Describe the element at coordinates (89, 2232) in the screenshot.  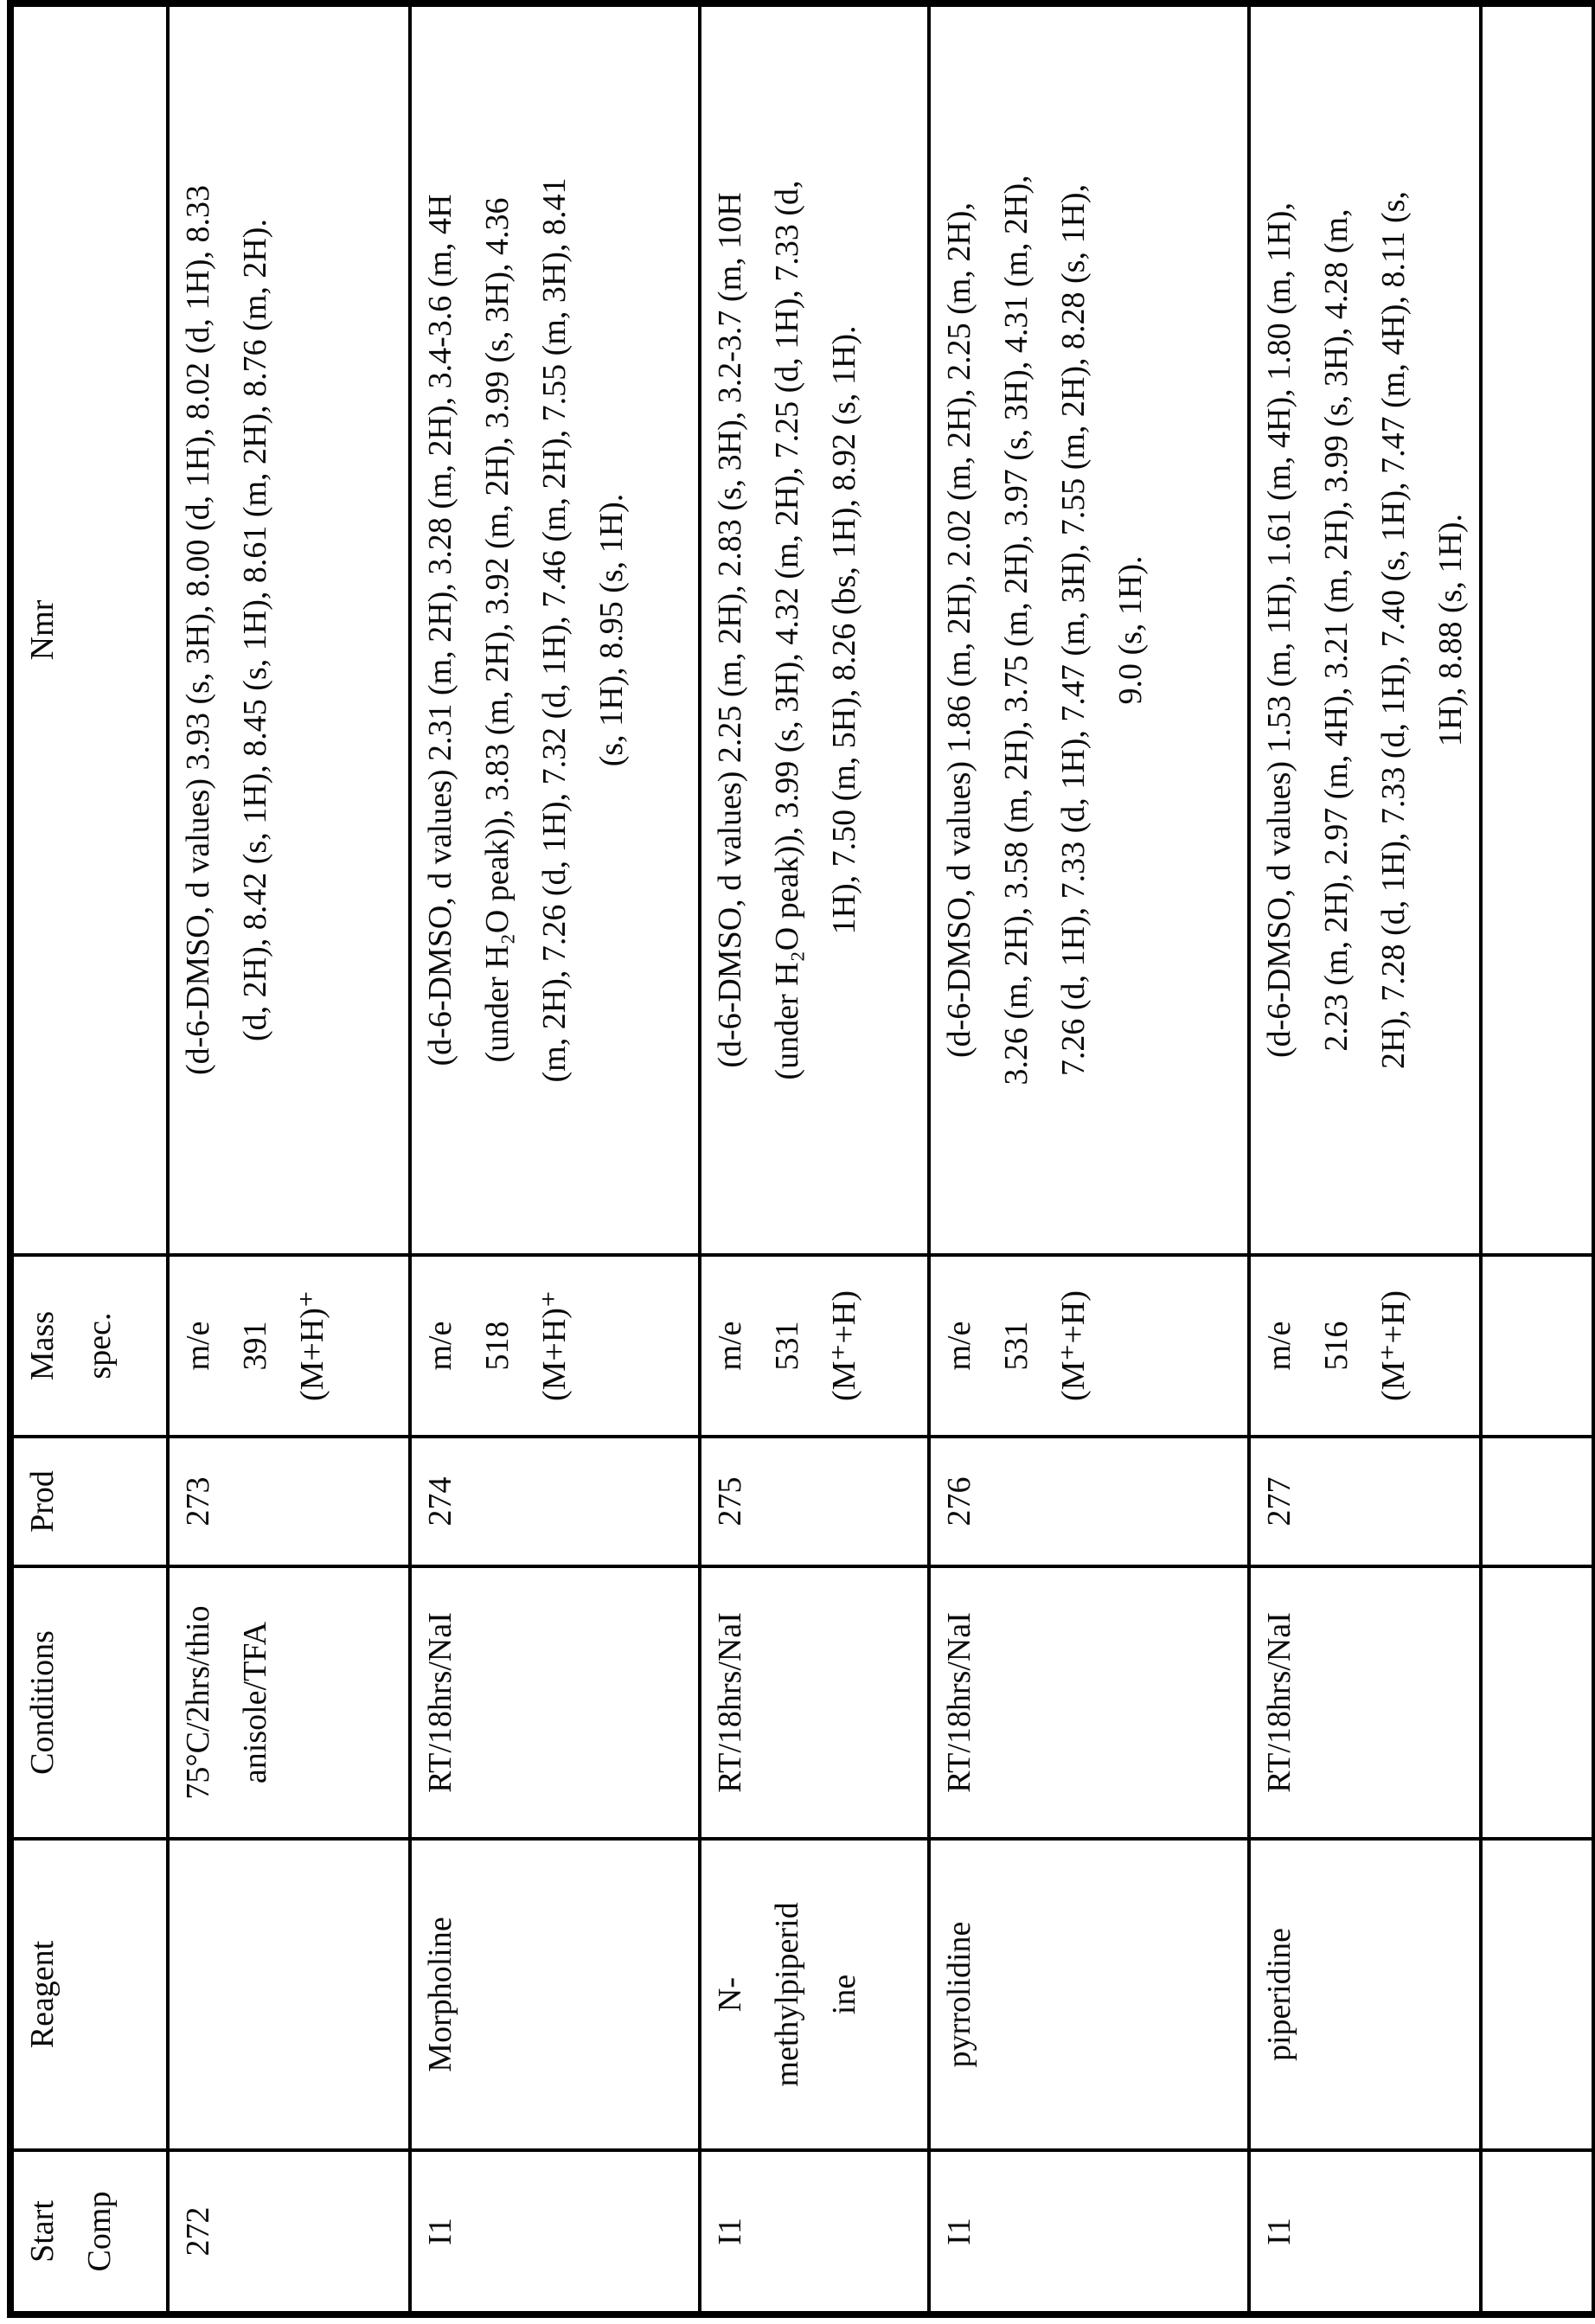
I see `header-cell-start-comp: Start Comp` at that location.